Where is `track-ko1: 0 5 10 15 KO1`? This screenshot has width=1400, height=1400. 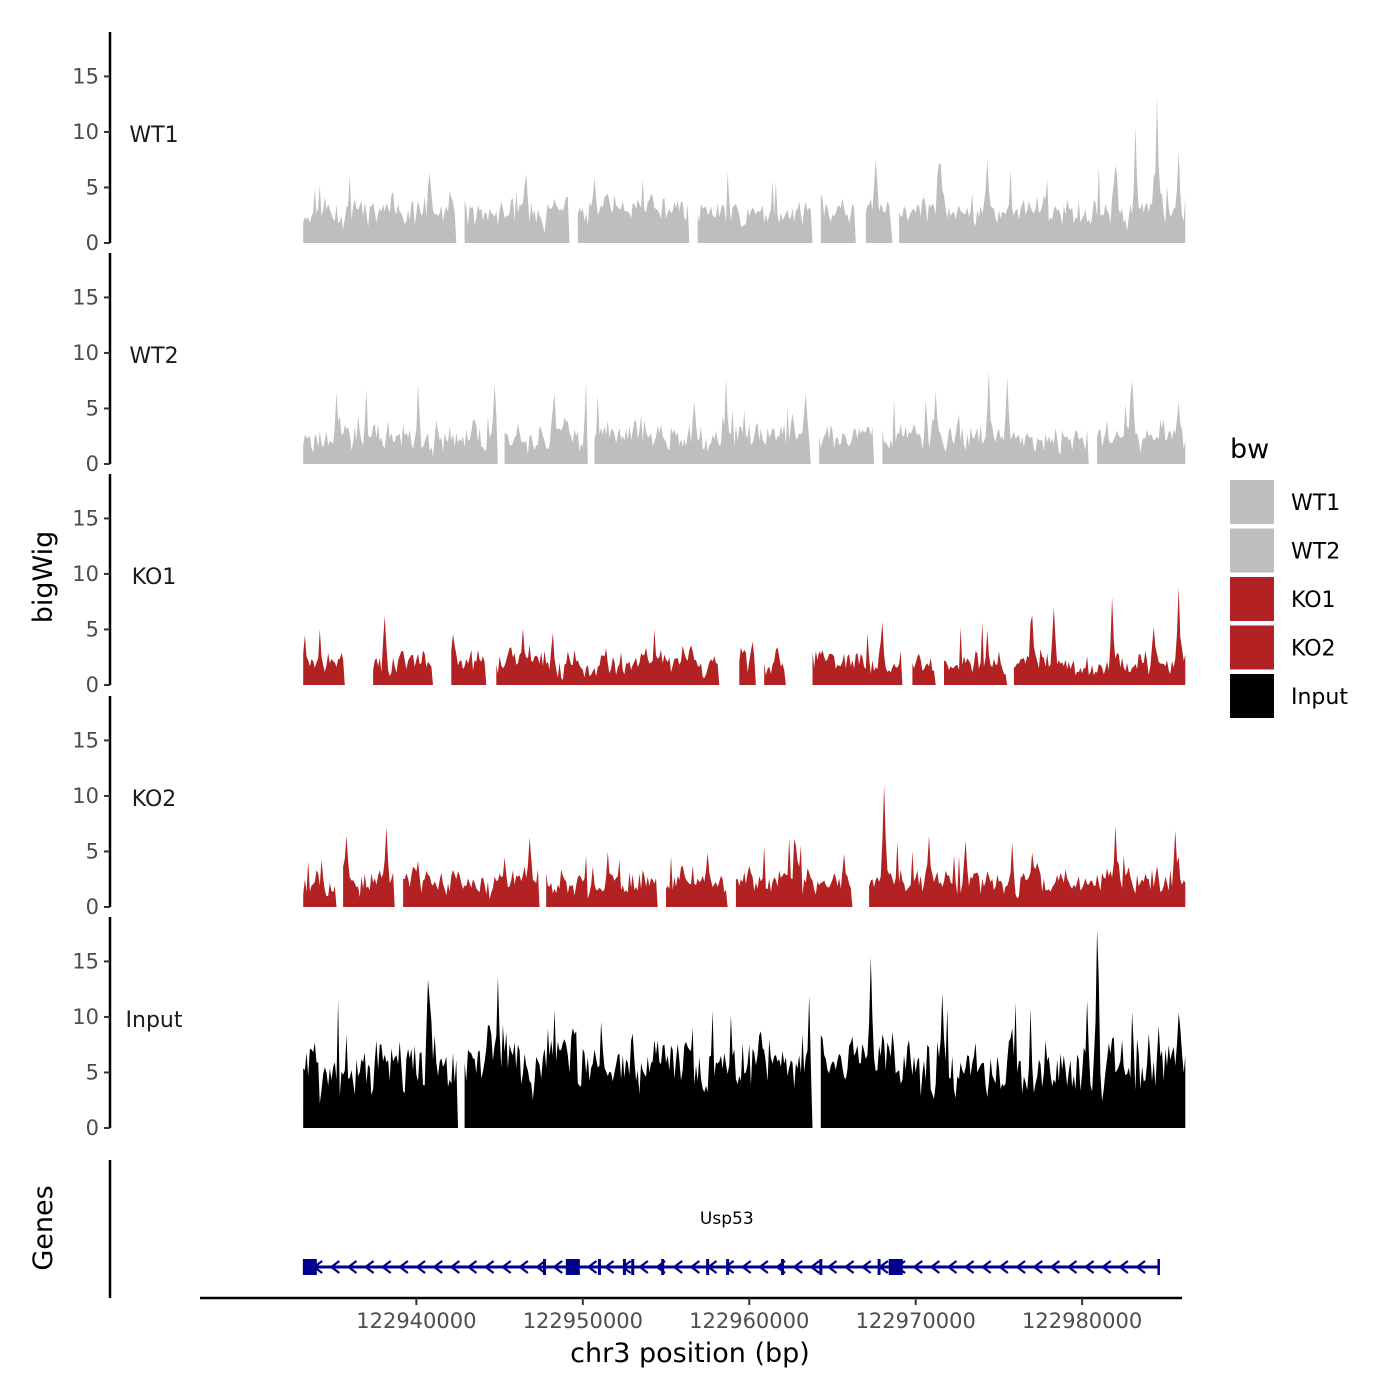 track-ko1: 0 5 10 15 KO1 is located at coordinates (629, 585).